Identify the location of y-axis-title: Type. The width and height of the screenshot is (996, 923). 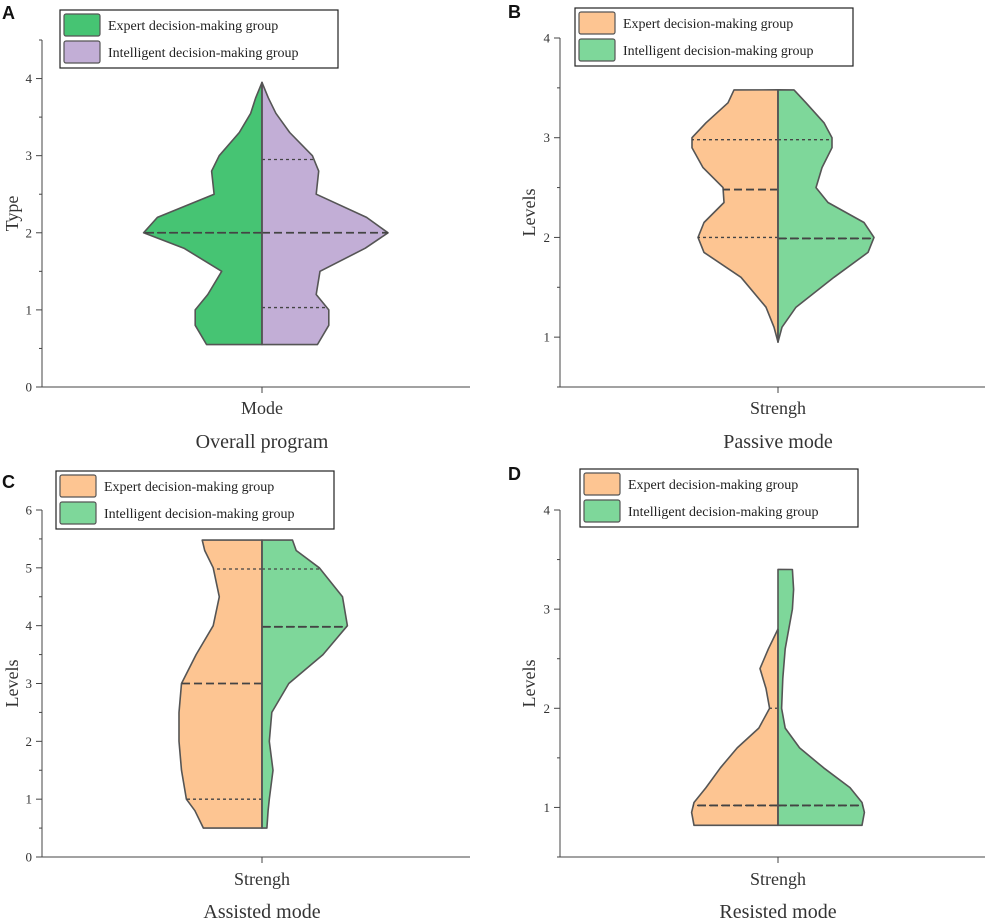
(12, 214).